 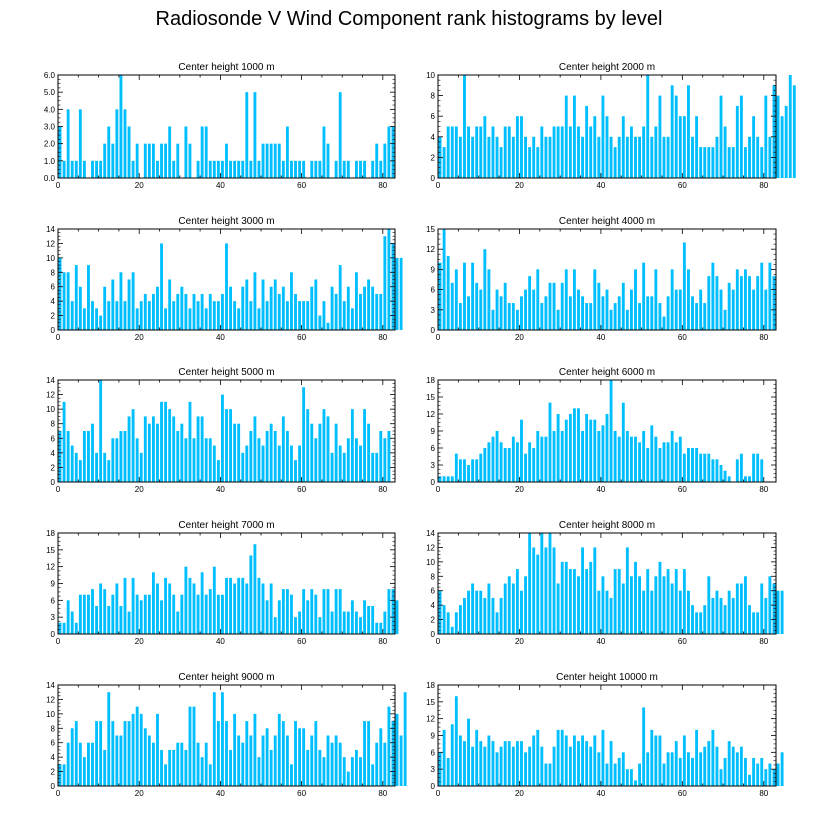 What do you see at coordinates (600, 337) in the screenshot?
I see `x-tick-label: 40` at bounding box center [600, 337].